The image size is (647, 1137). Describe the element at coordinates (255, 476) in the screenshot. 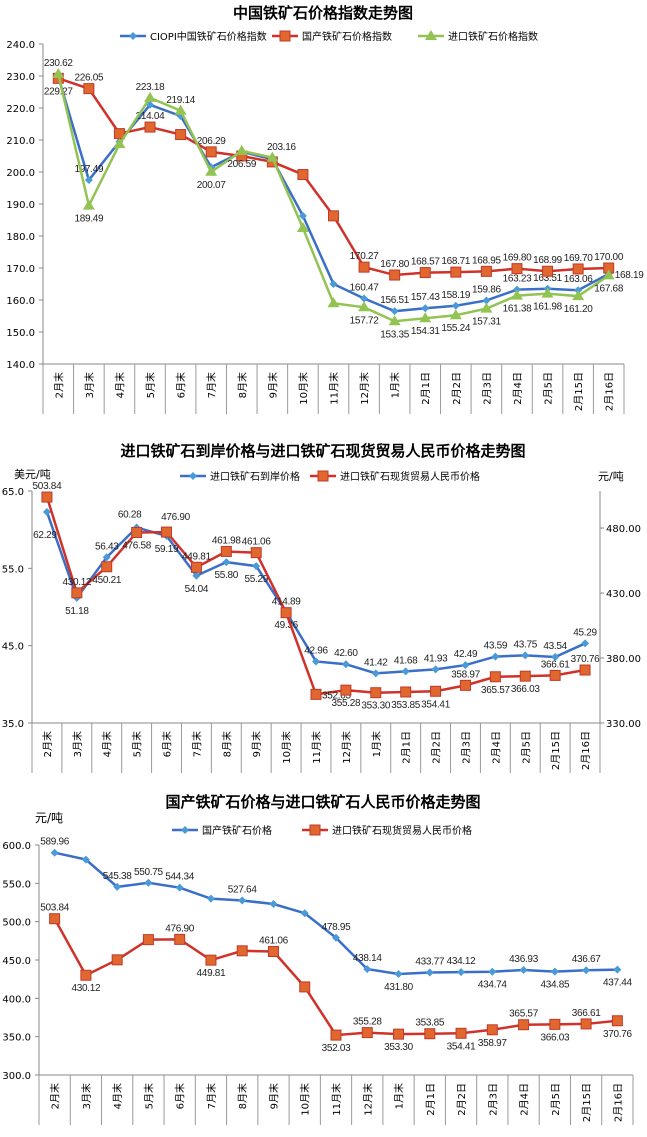

I see `legend-label: 进口铁矿石到岸价格` at that location.